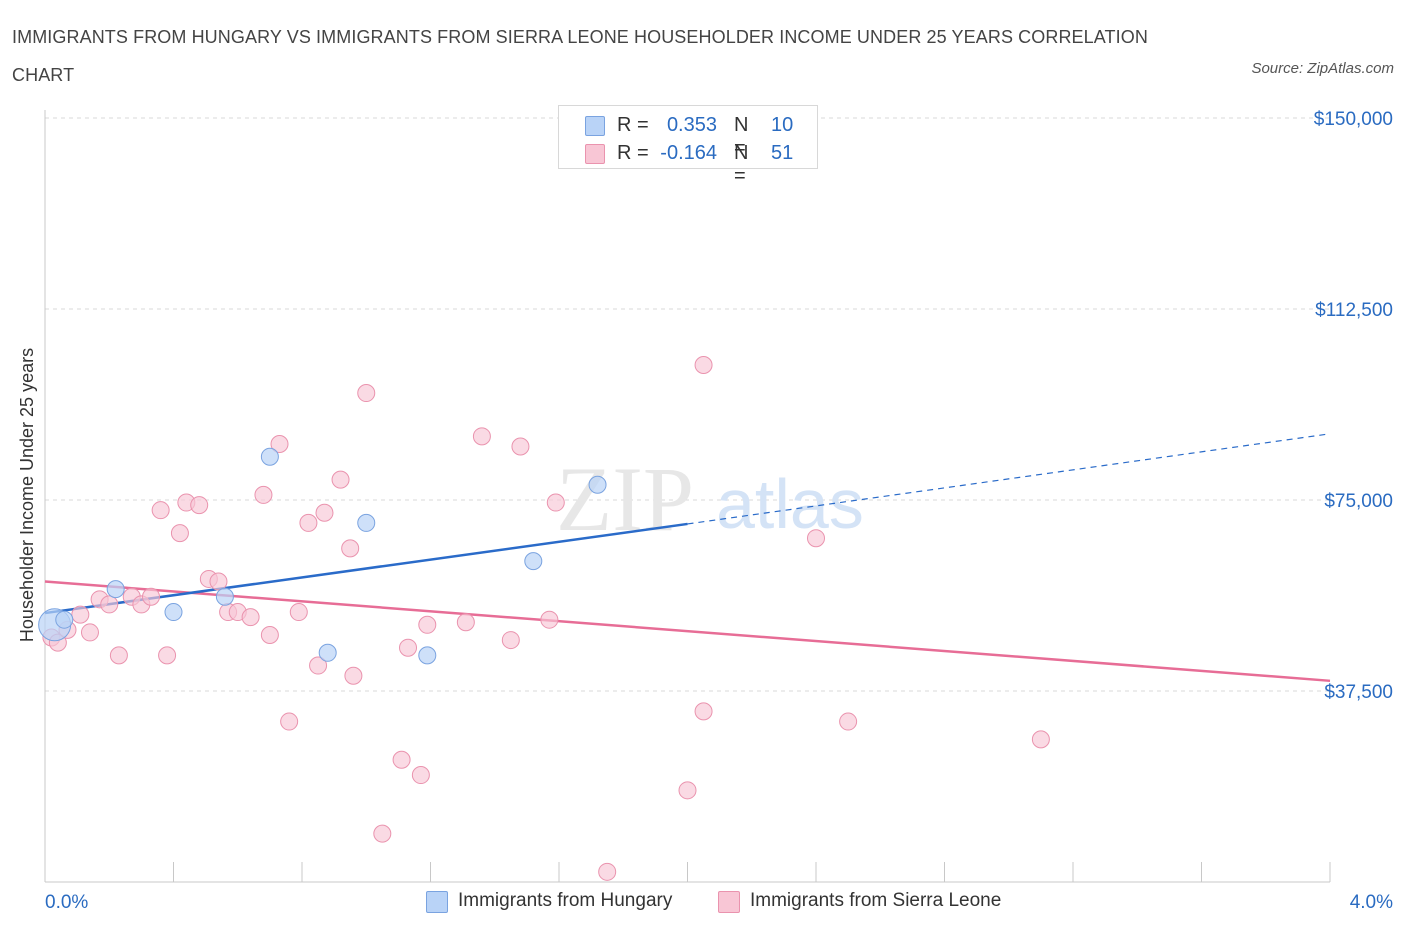 This screenshot has width=1406, height=930. Describe the element at coordinates (782, 125) in the screenshot. I see `legend-n-value: 10` at that location.